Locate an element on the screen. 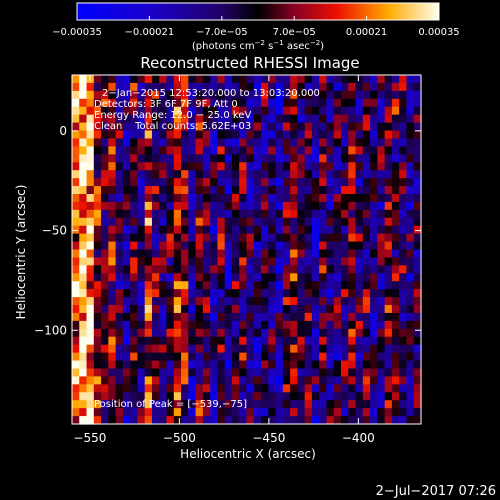 The image size is (500, 500). chart-title: Reconstructed RHESSI Image is located at coordinates (249, 63).